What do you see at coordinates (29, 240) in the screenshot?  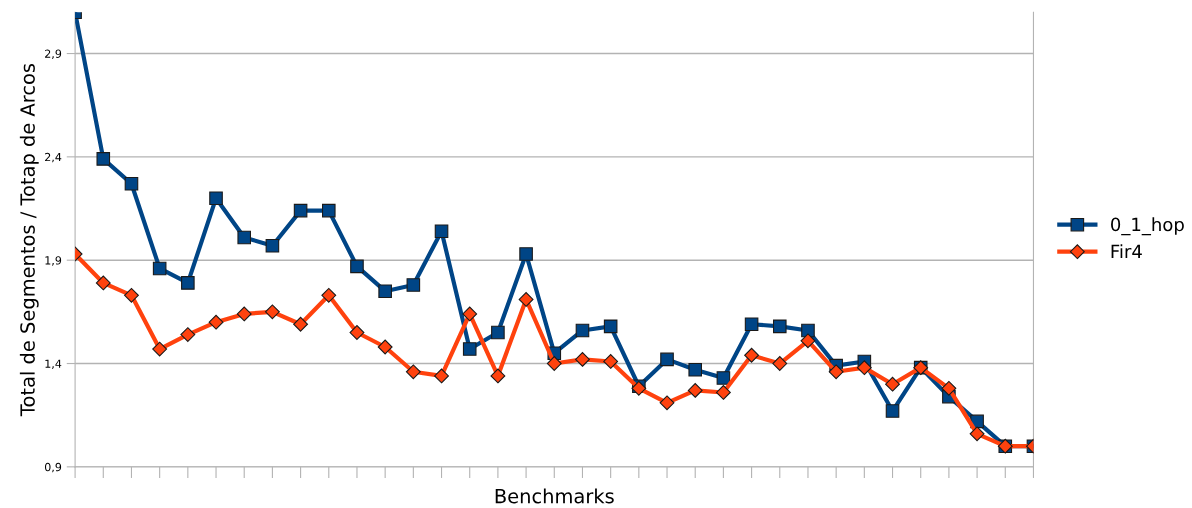 I see `y-axis-title: Total de Segmentos / Totap de Arcos` at bounding box center [29, 240].